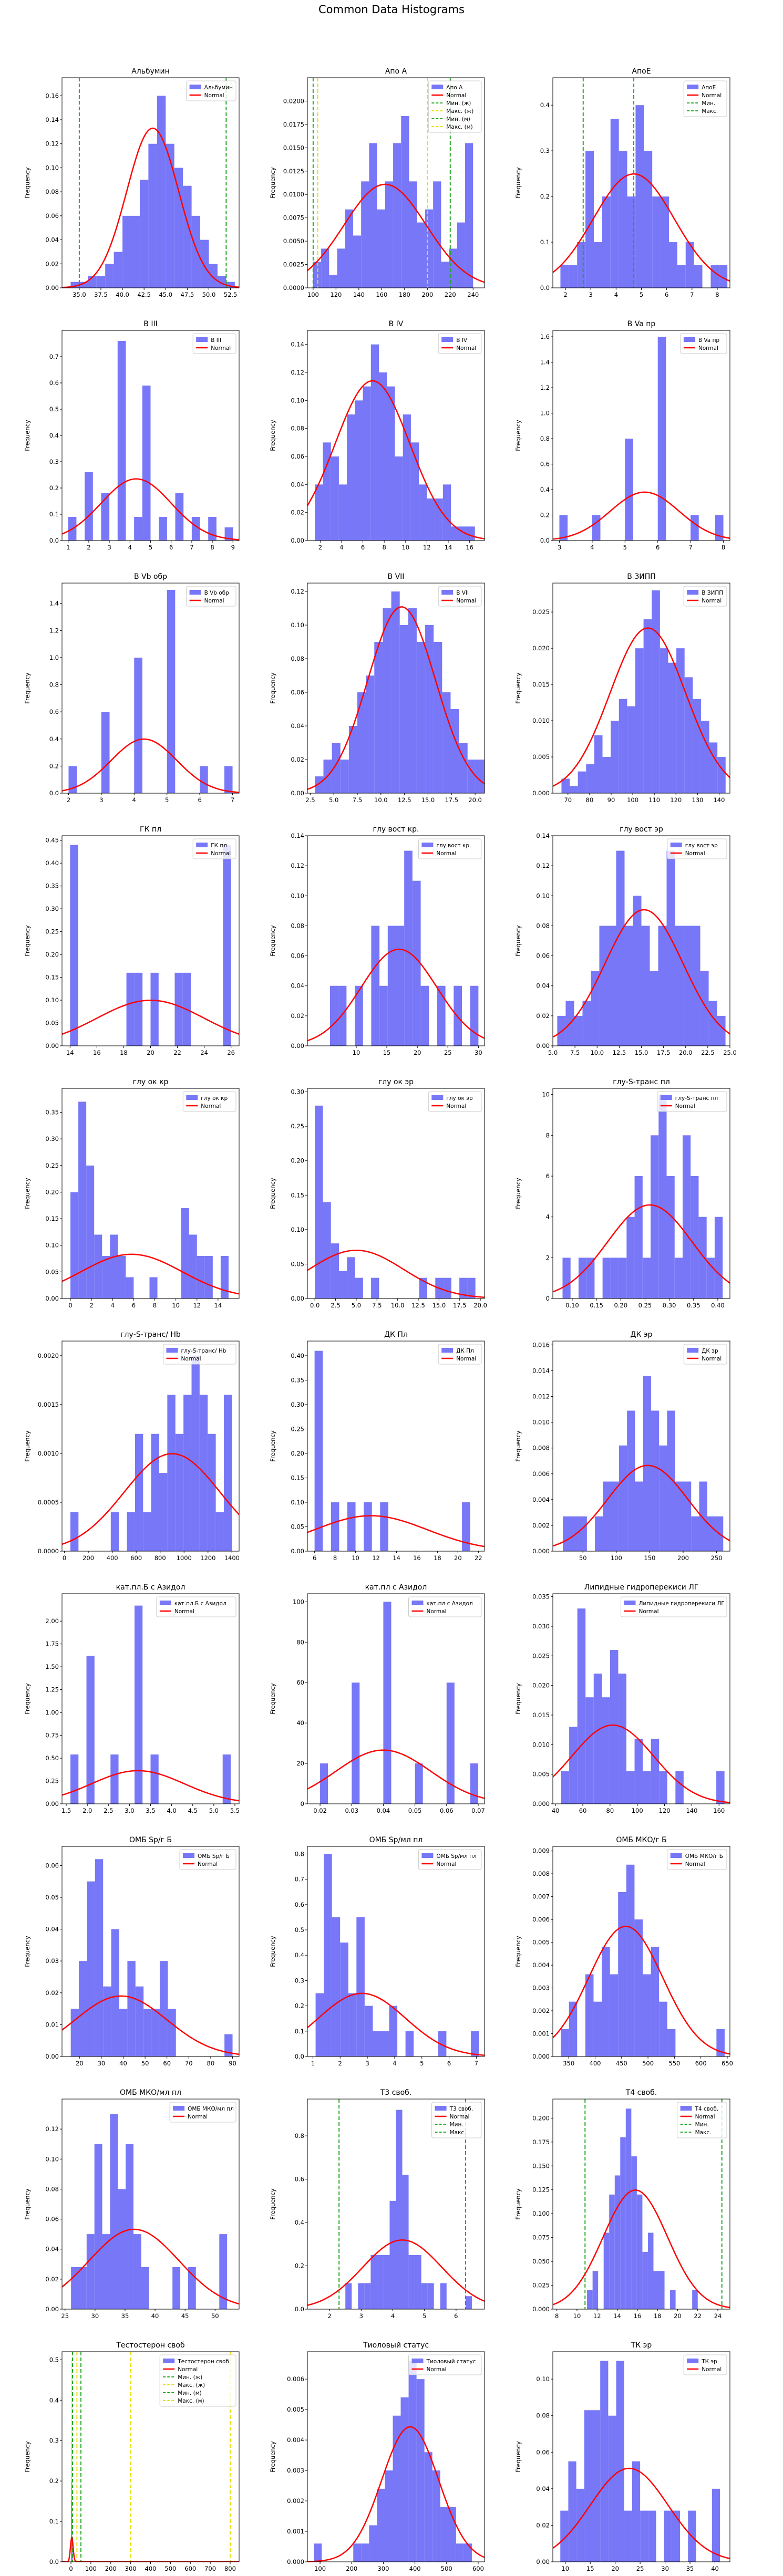  What do you see at coordinates (52, 167) in the screenshot?
I see `y-tick-label: 0.10` at bounding box center [52, 167].